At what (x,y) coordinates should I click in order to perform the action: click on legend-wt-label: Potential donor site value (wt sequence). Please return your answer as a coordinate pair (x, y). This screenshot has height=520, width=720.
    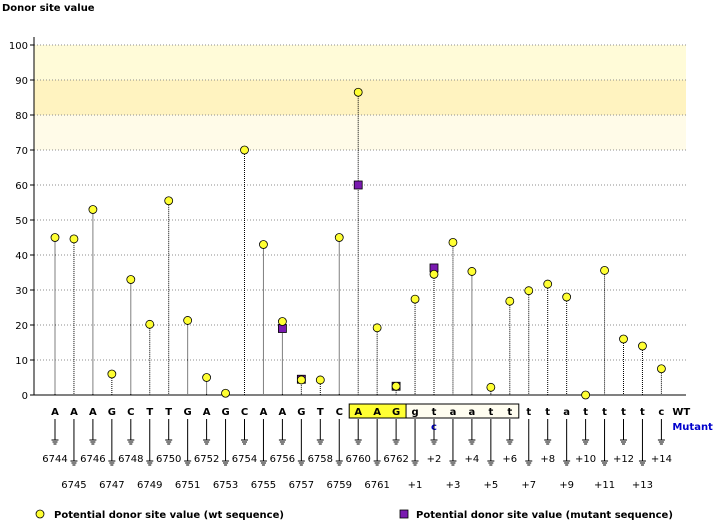
    Looking at the image, I should click on (169, 515).